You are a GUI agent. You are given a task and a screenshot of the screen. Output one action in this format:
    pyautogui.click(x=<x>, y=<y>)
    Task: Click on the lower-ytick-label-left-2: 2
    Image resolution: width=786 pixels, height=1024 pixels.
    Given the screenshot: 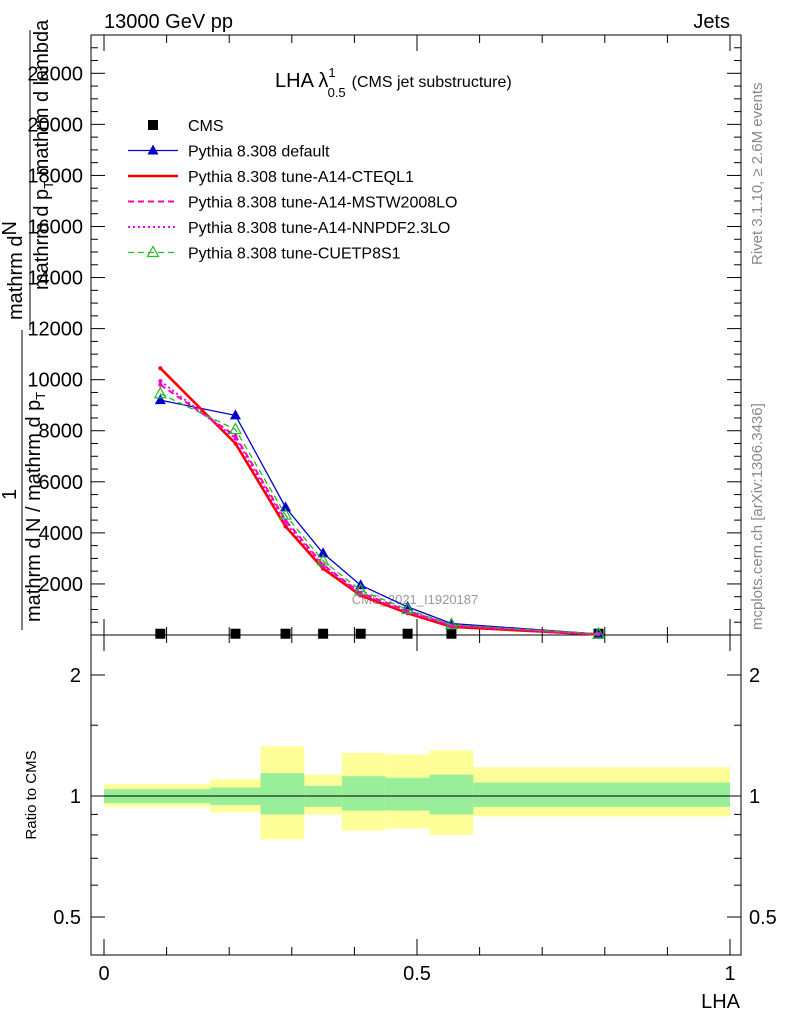 What is the action you would take?
    pyautogui.click(x=75, y=676)
    